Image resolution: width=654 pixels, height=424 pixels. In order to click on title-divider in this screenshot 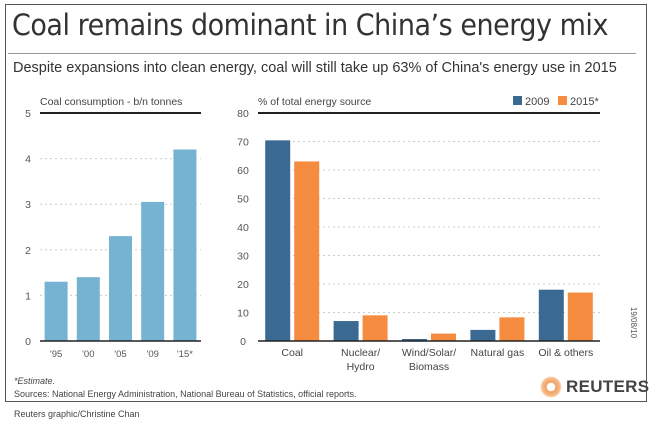, I will do `click(322, 53)`.